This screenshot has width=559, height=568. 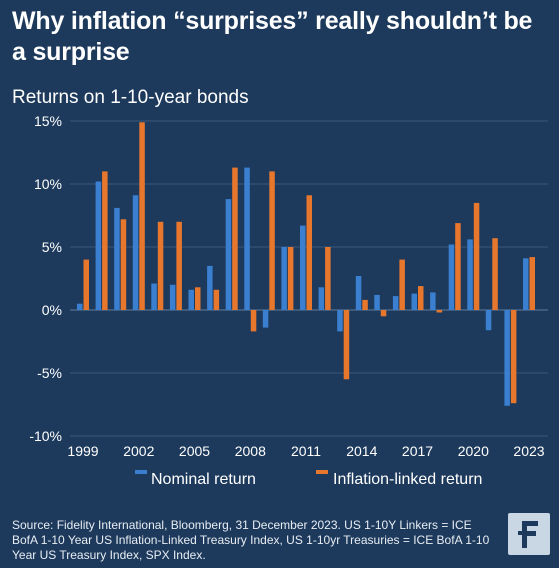 What do you see at coordinates (361, 451) in the screenshot?
I see `x-tick-label: 2014` at bounding box center [361, 451].